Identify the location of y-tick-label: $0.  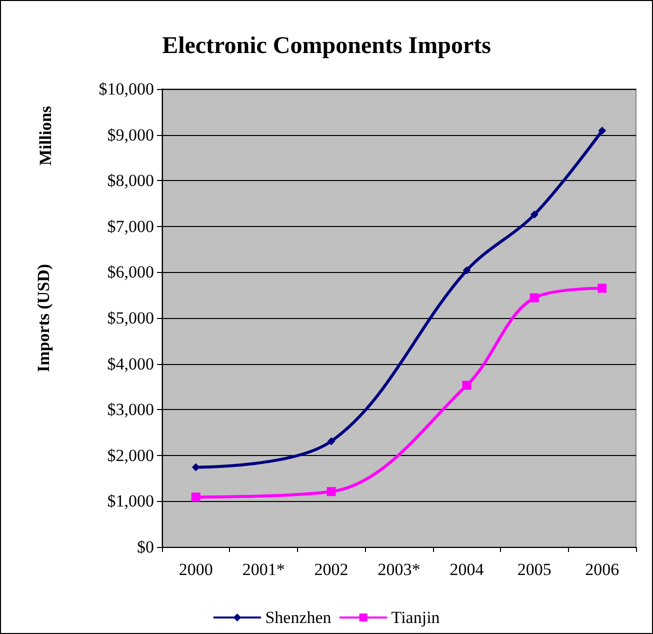
(145, 547).